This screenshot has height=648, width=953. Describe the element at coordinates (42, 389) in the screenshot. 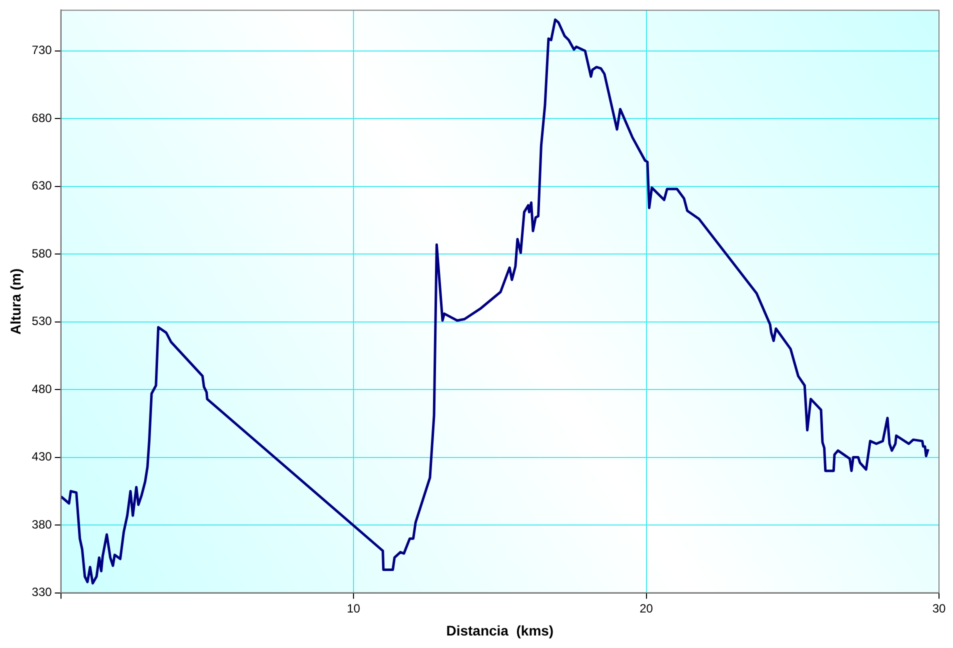

I see `y-tick-label: 480` at that location.